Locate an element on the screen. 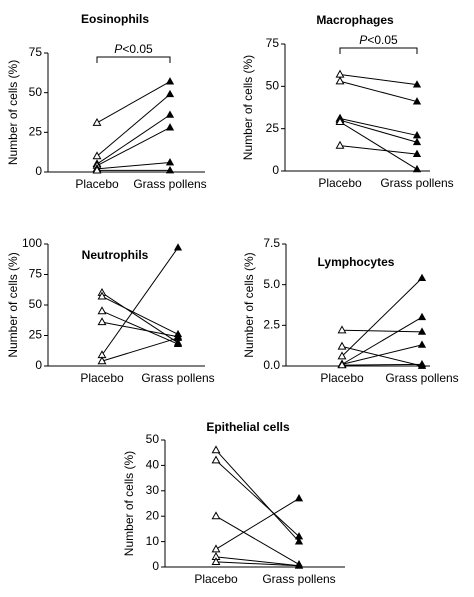 This screenshot has height=597, width=474. chart-title: Eosinophils is located at coordinates (115, 19).